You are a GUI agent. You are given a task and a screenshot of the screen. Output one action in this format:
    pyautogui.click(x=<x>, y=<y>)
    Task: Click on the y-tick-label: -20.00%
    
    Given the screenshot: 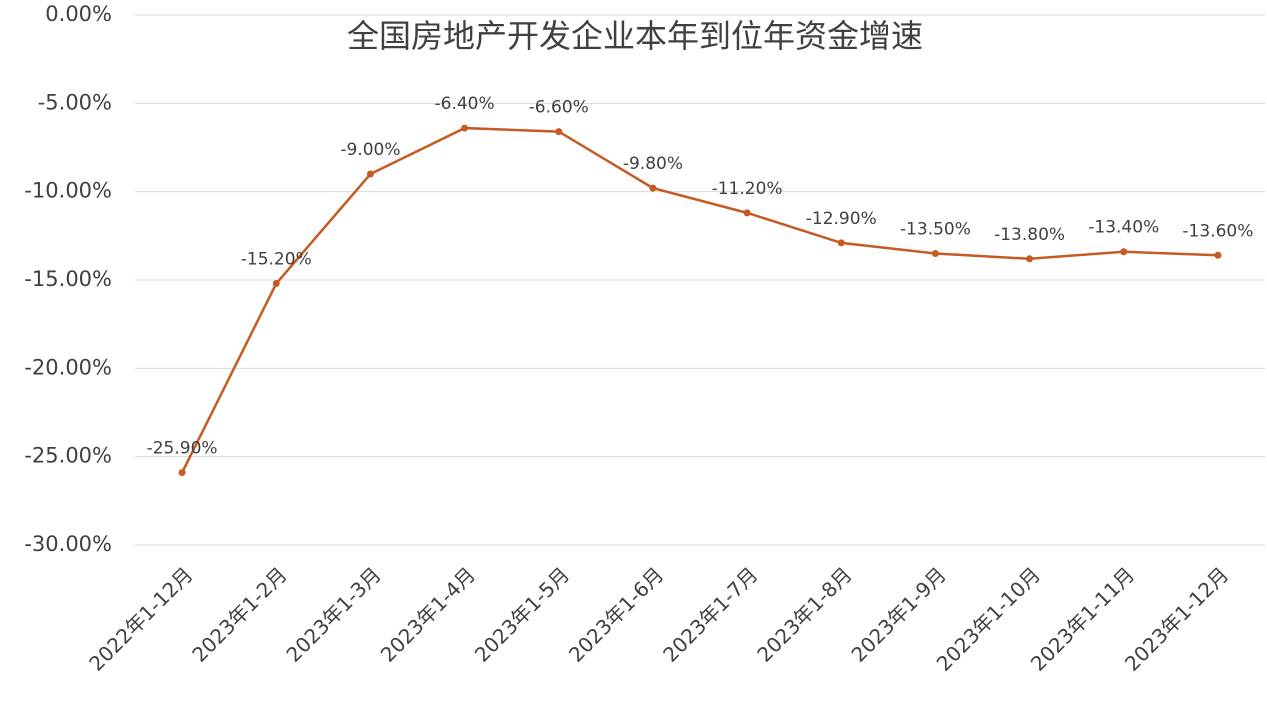 What is the action you would take?
    pyautogui.click(x=68, y=367)
    